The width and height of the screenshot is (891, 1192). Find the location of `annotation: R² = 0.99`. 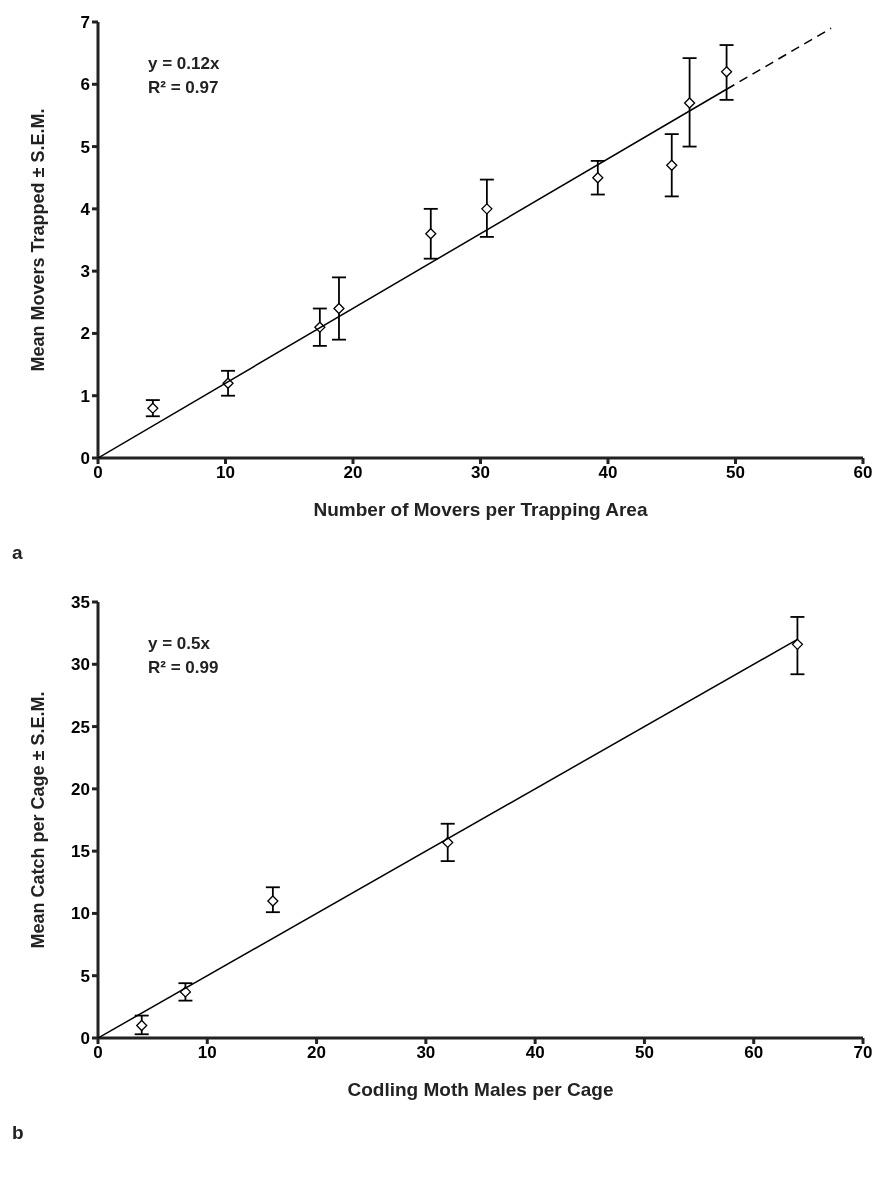

annotation: R² = 0.99 is located at coordinates (183, 668).